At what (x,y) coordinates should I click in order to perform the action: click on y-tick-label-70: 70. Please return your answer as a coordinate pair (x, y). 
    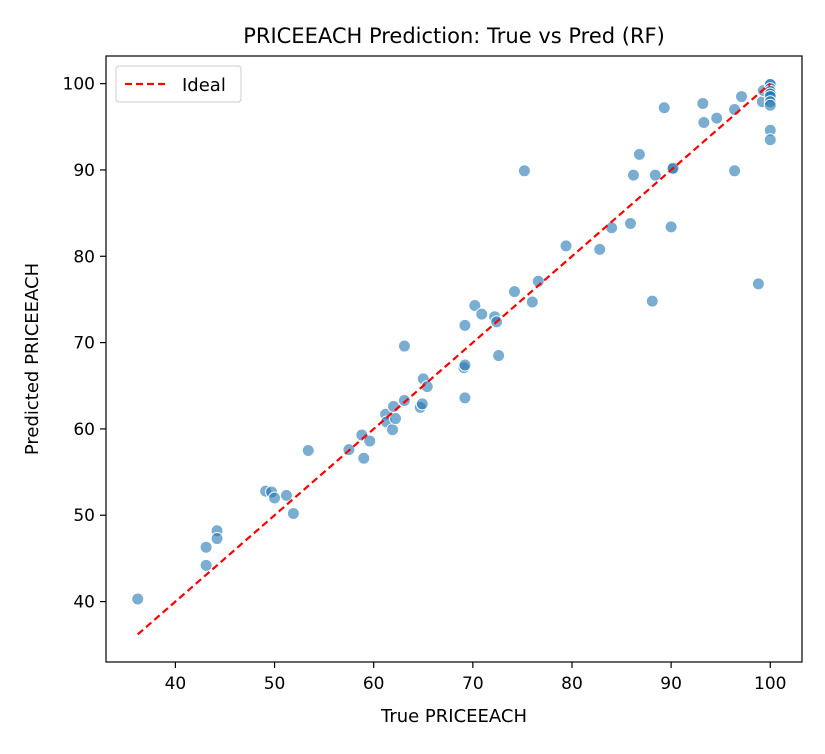
    Looking at the image, I should click on (84, 344).